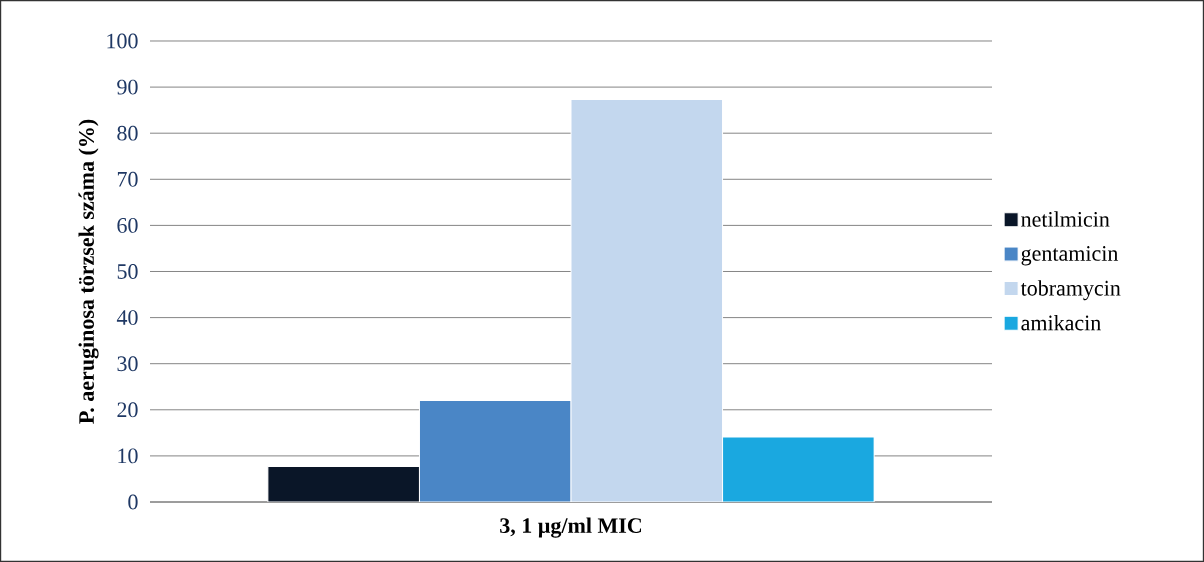  Describe the element at coordinates (122, 41) in the screenshot. I see `y-tick-label: 100` at that location.